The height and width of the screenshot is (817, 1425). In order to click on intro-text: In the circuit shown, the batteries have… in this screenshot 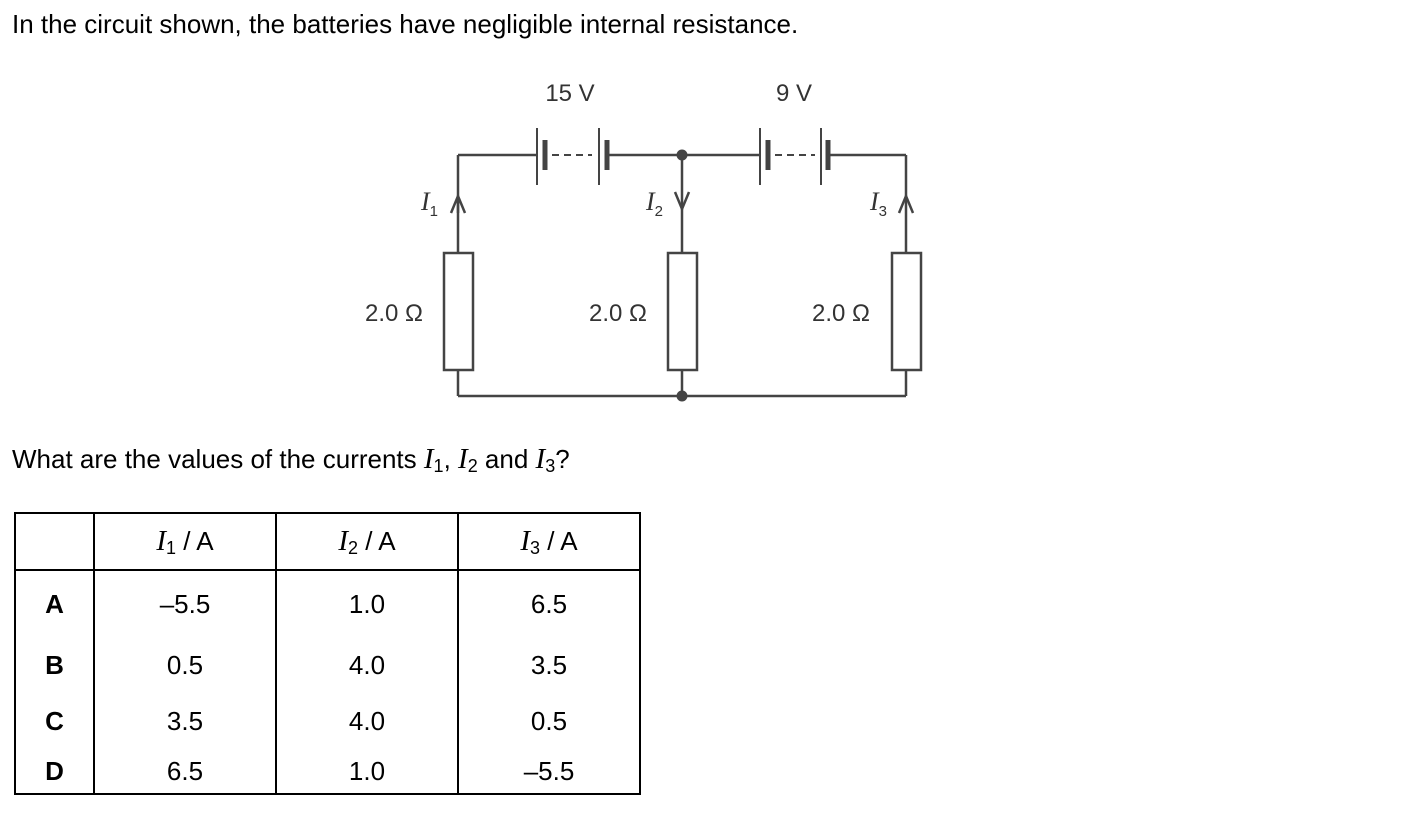, I will do `click(405, 24)`.